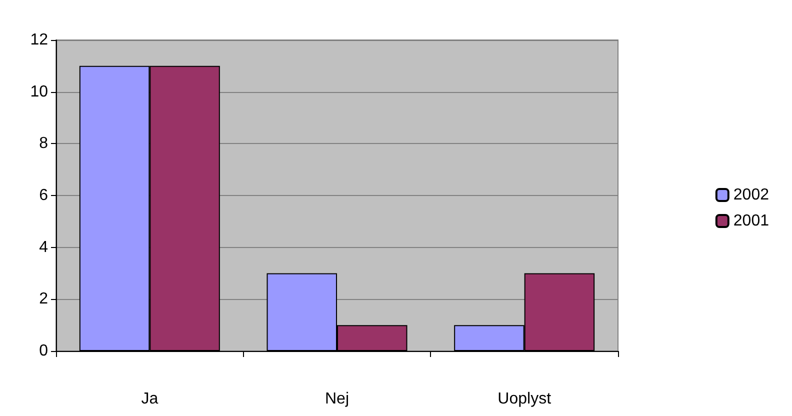  What do you see at coordinates (149, 399) in the screenshot?
I see `x-tick-label: Ja` at bounding box center [149, 399].